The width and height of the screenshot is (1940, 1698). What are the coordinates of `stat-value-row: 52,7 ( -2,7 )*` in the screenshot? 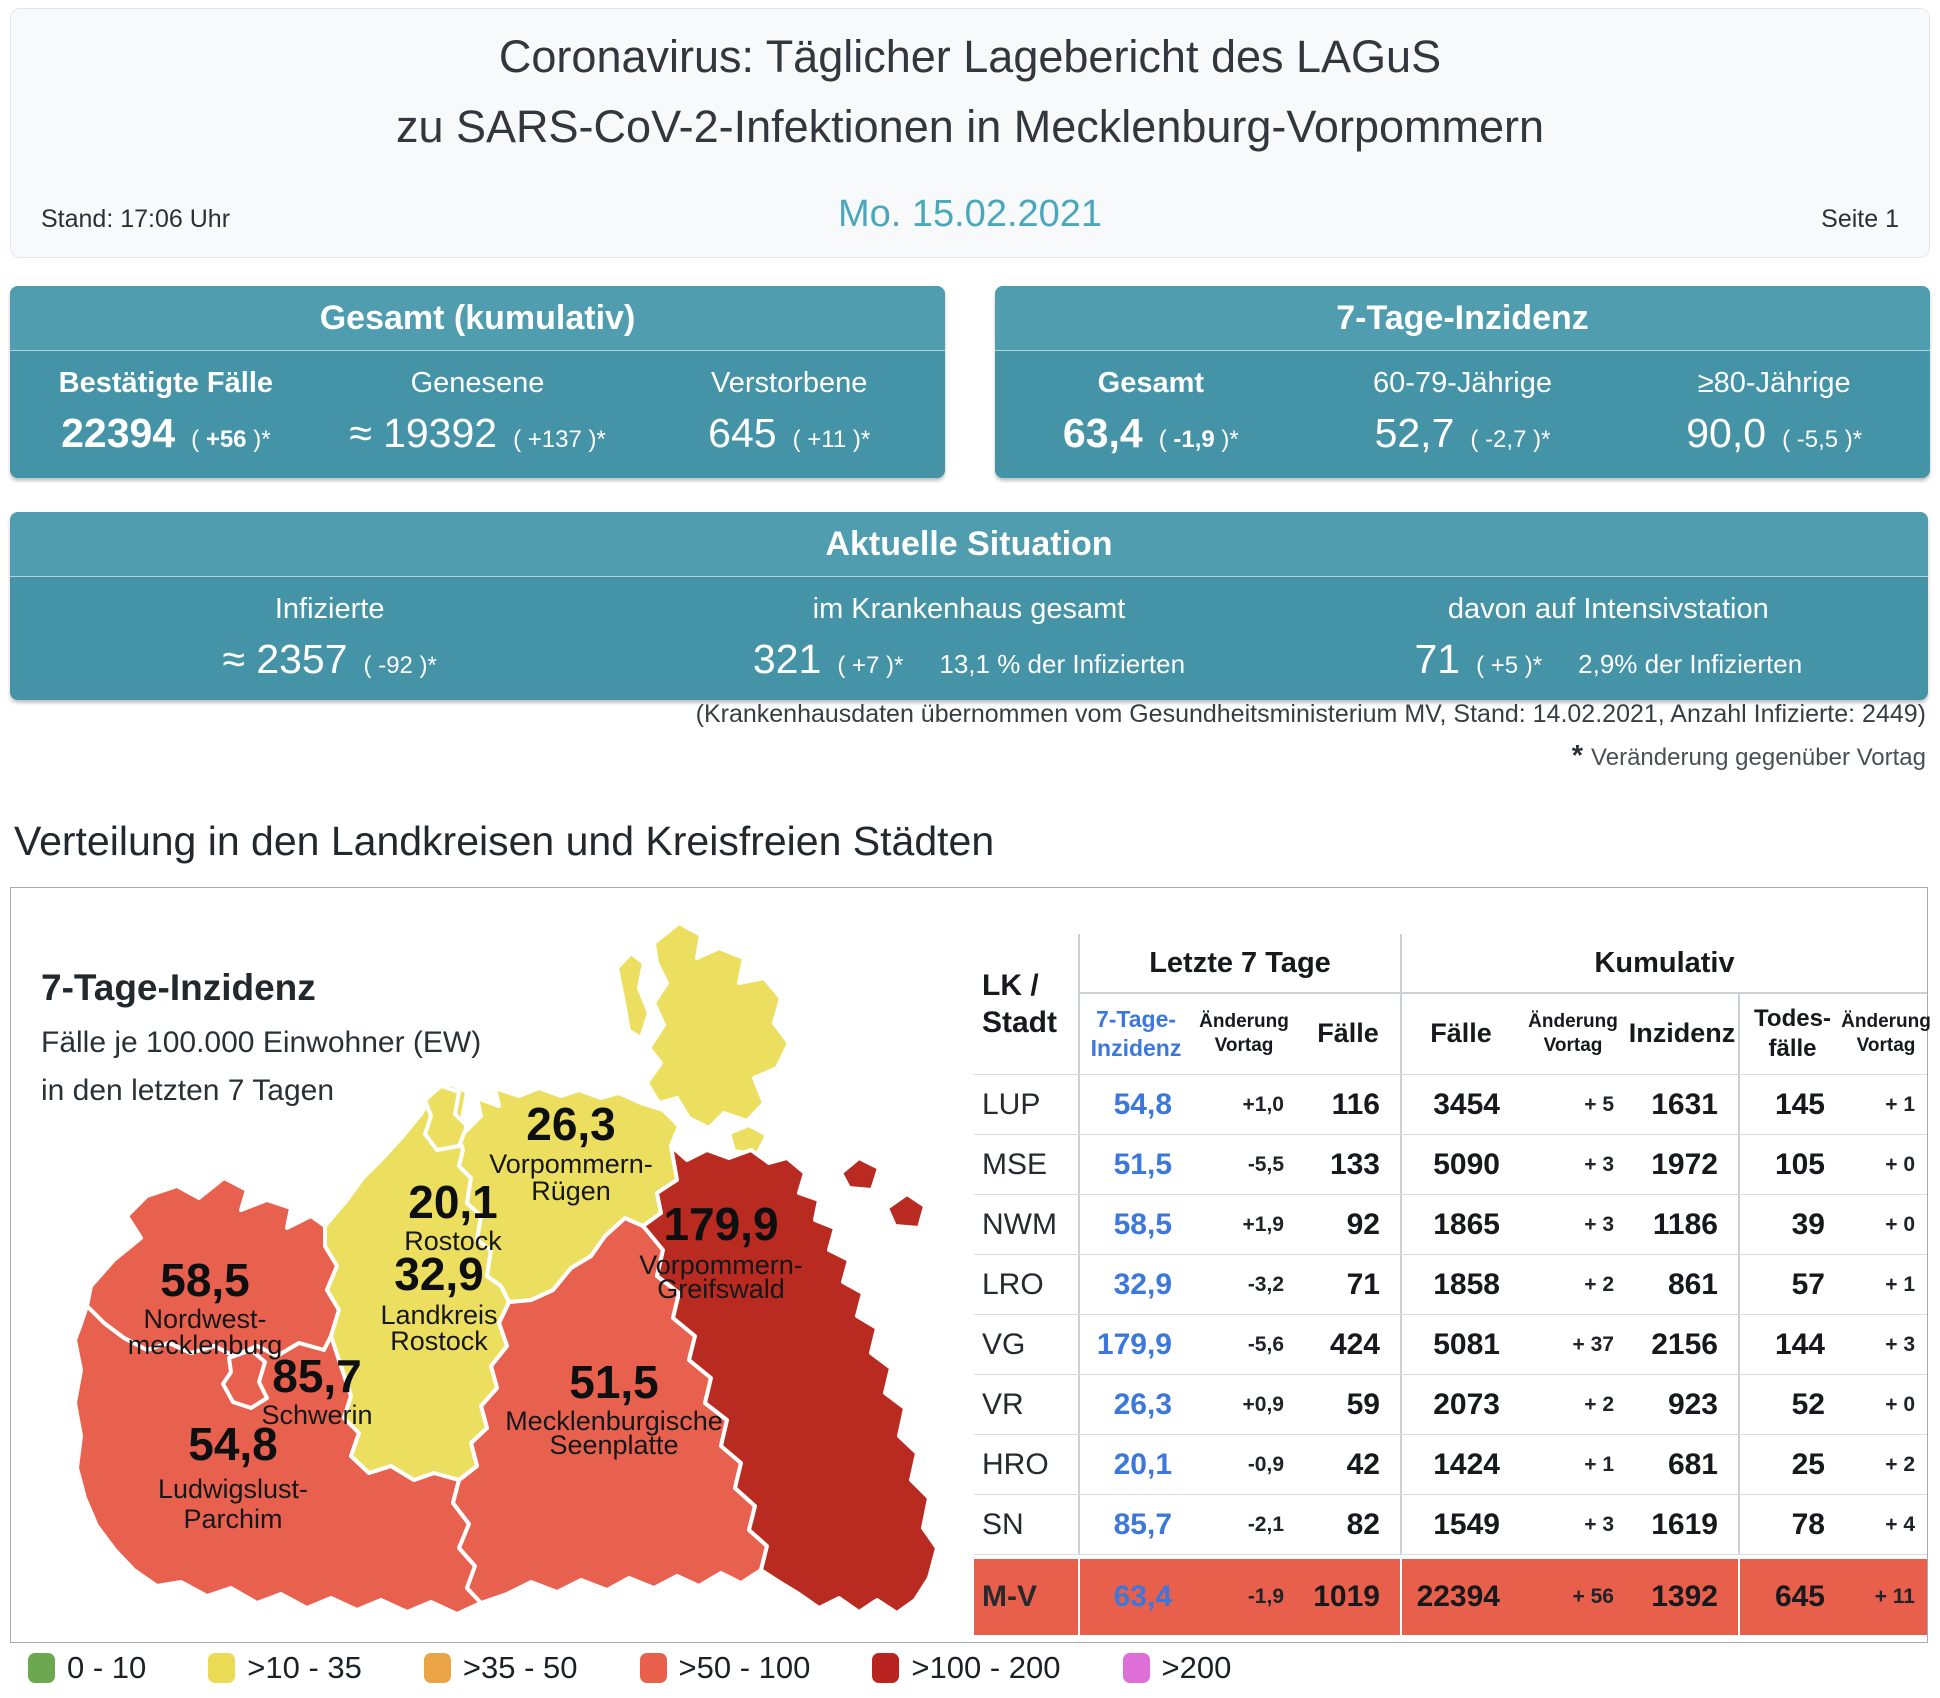 It's located at (1463, 433).